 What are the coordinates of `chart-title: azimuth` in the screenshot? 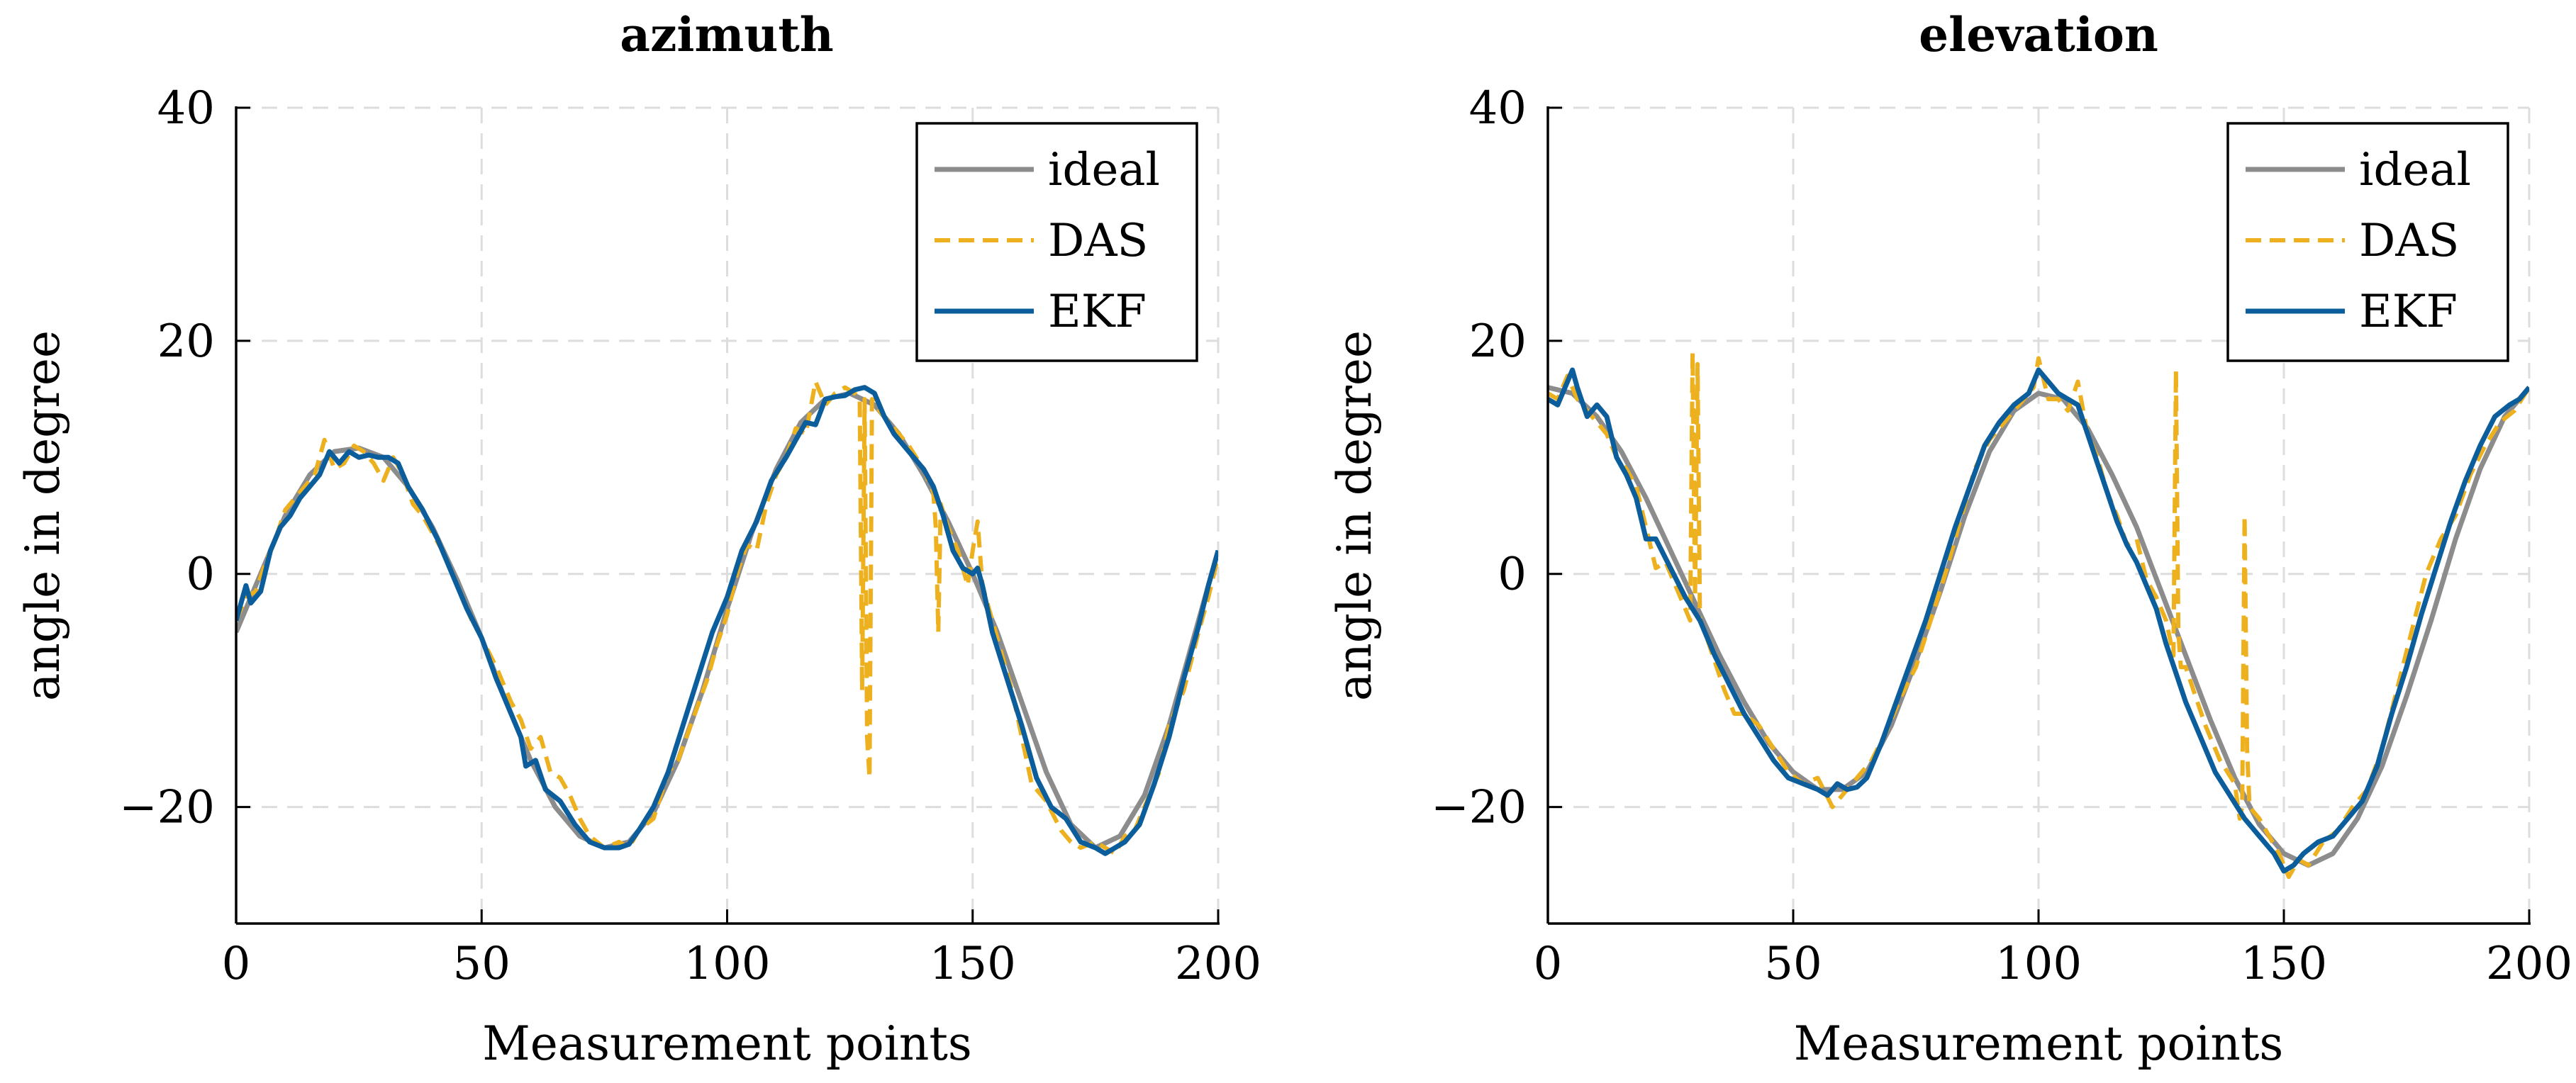 It's located at (727, 34).